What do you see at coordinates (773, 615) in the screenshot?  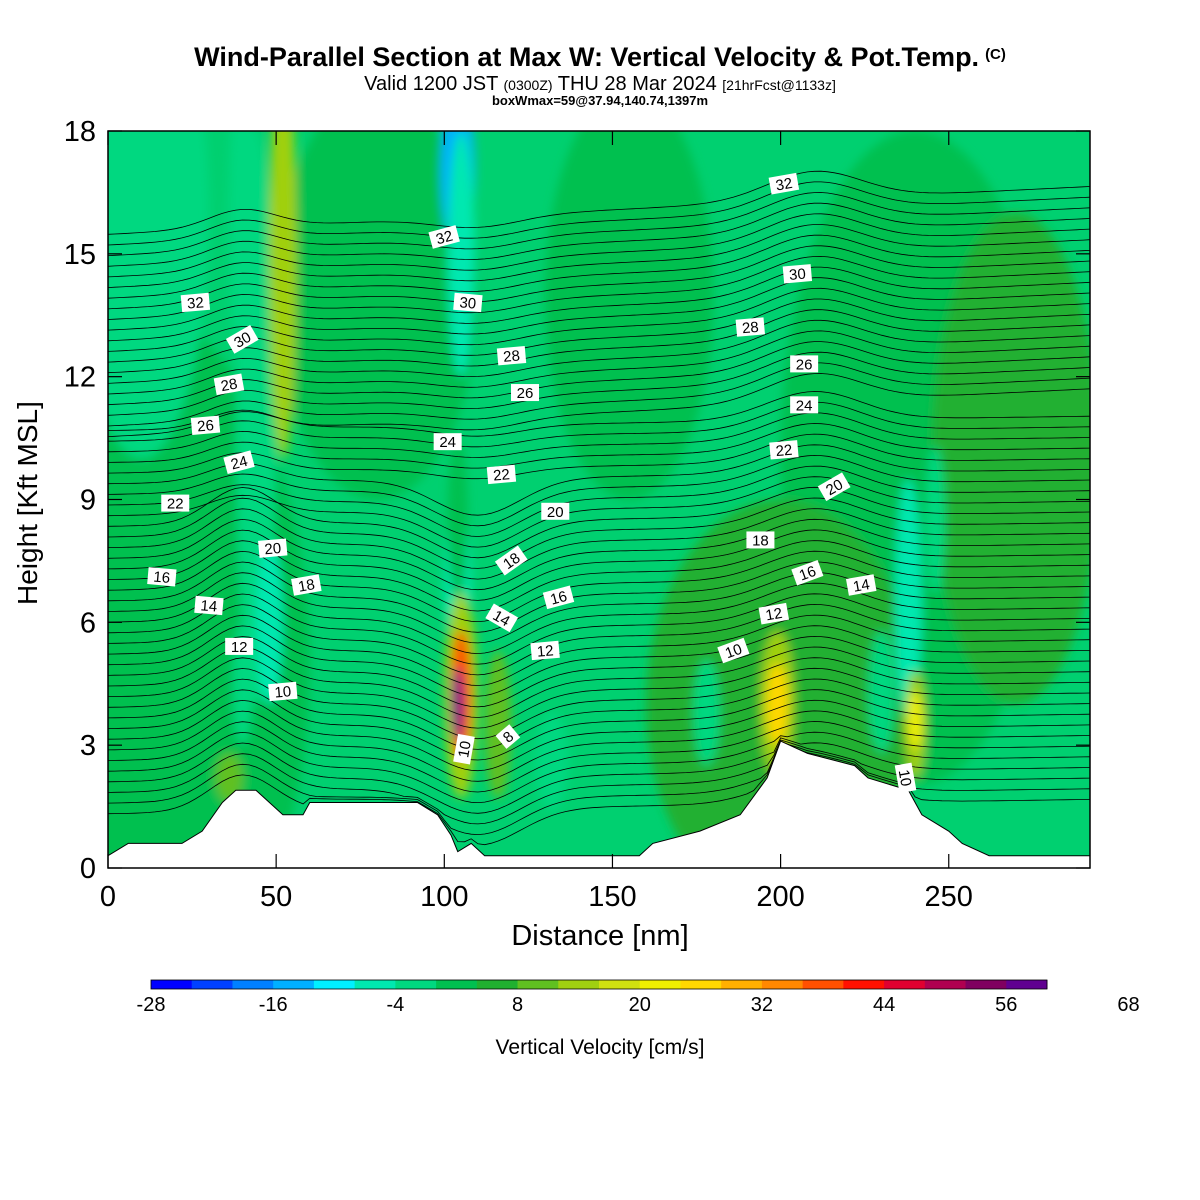 I see `contour-label-text: 12` at bounding box center [773, 615].